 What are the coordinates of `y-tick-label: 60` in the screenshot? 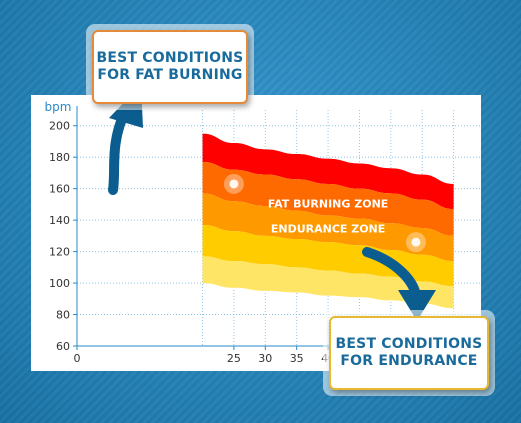 It's located at (63, 346).